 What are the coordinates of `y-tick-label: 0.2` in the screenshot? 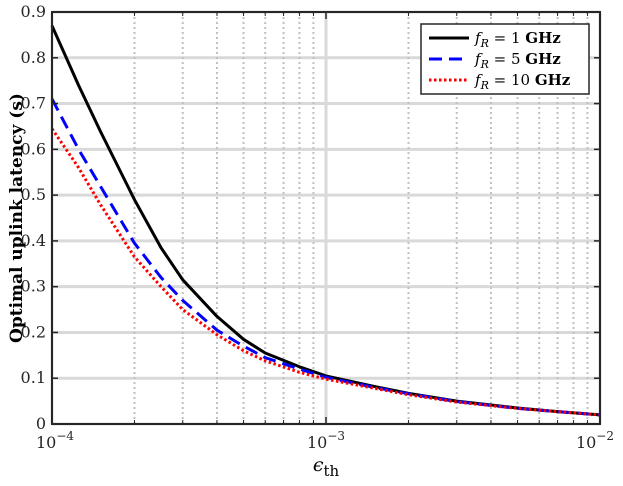 It's located at (33, 331).